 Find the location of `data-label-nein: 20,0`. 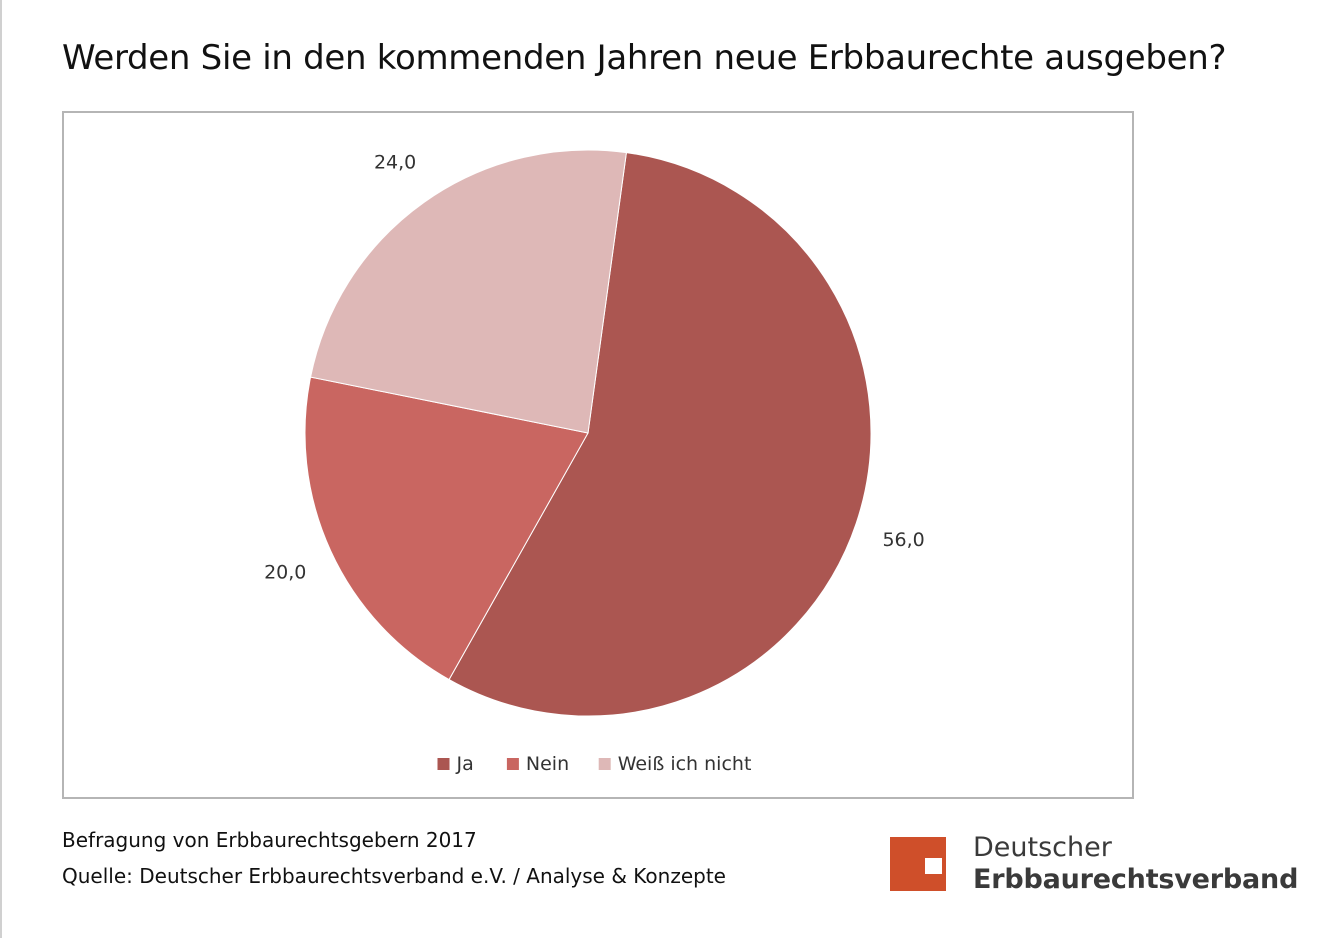

data-label-nein: 20,0 is located at coordinates (285, 573).